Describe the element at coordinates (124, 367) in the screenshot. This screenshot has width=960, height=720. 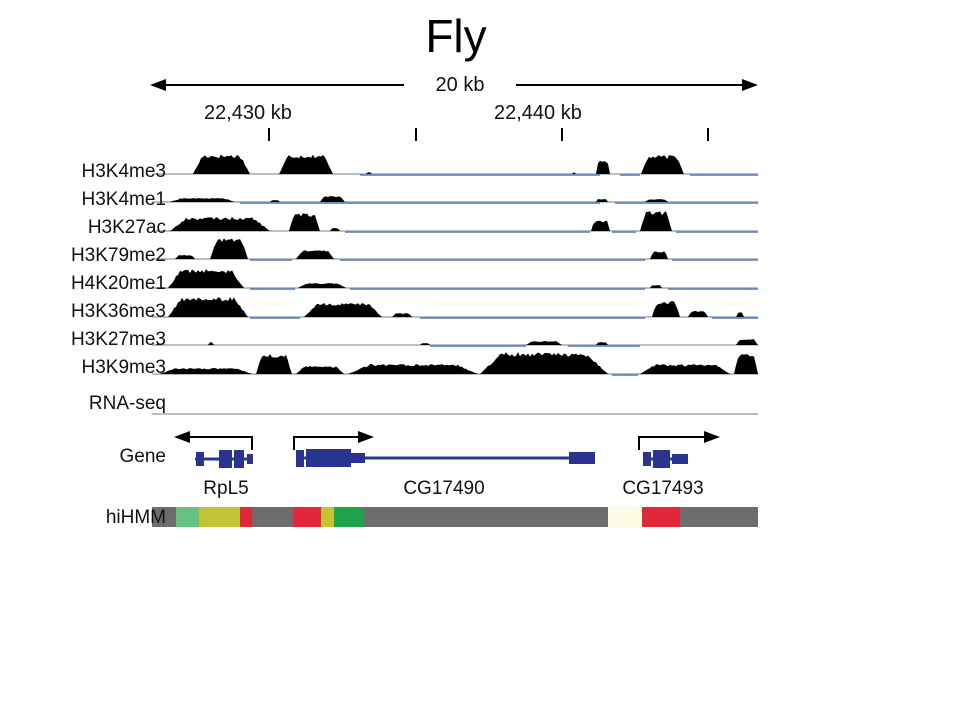
I see `track-label-h3k9me3: H3K9me3` at that location.